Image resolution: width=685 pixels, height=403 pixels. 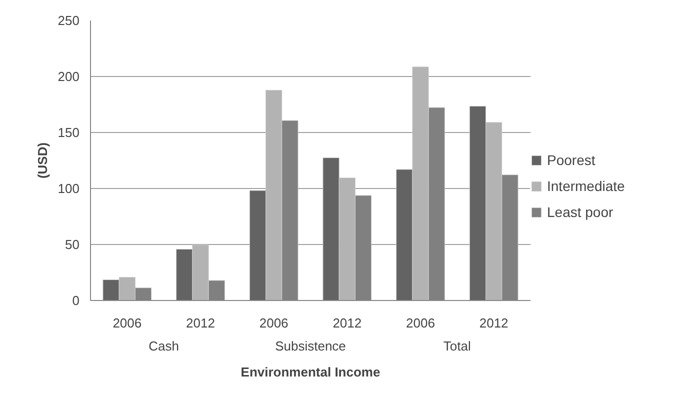 I want to click on y-tick-label: 150, so click(x=69, y=132).